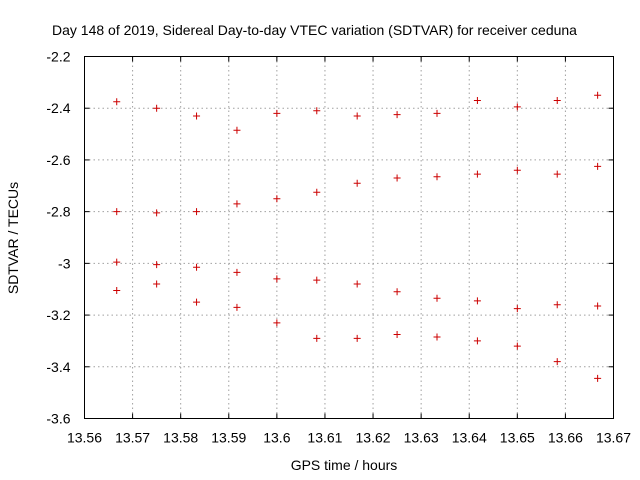 The image size is (640, 480). Describe the element at coordinates (64, 263) in the screenshot. I see `y-tick-label: -3` at that location.